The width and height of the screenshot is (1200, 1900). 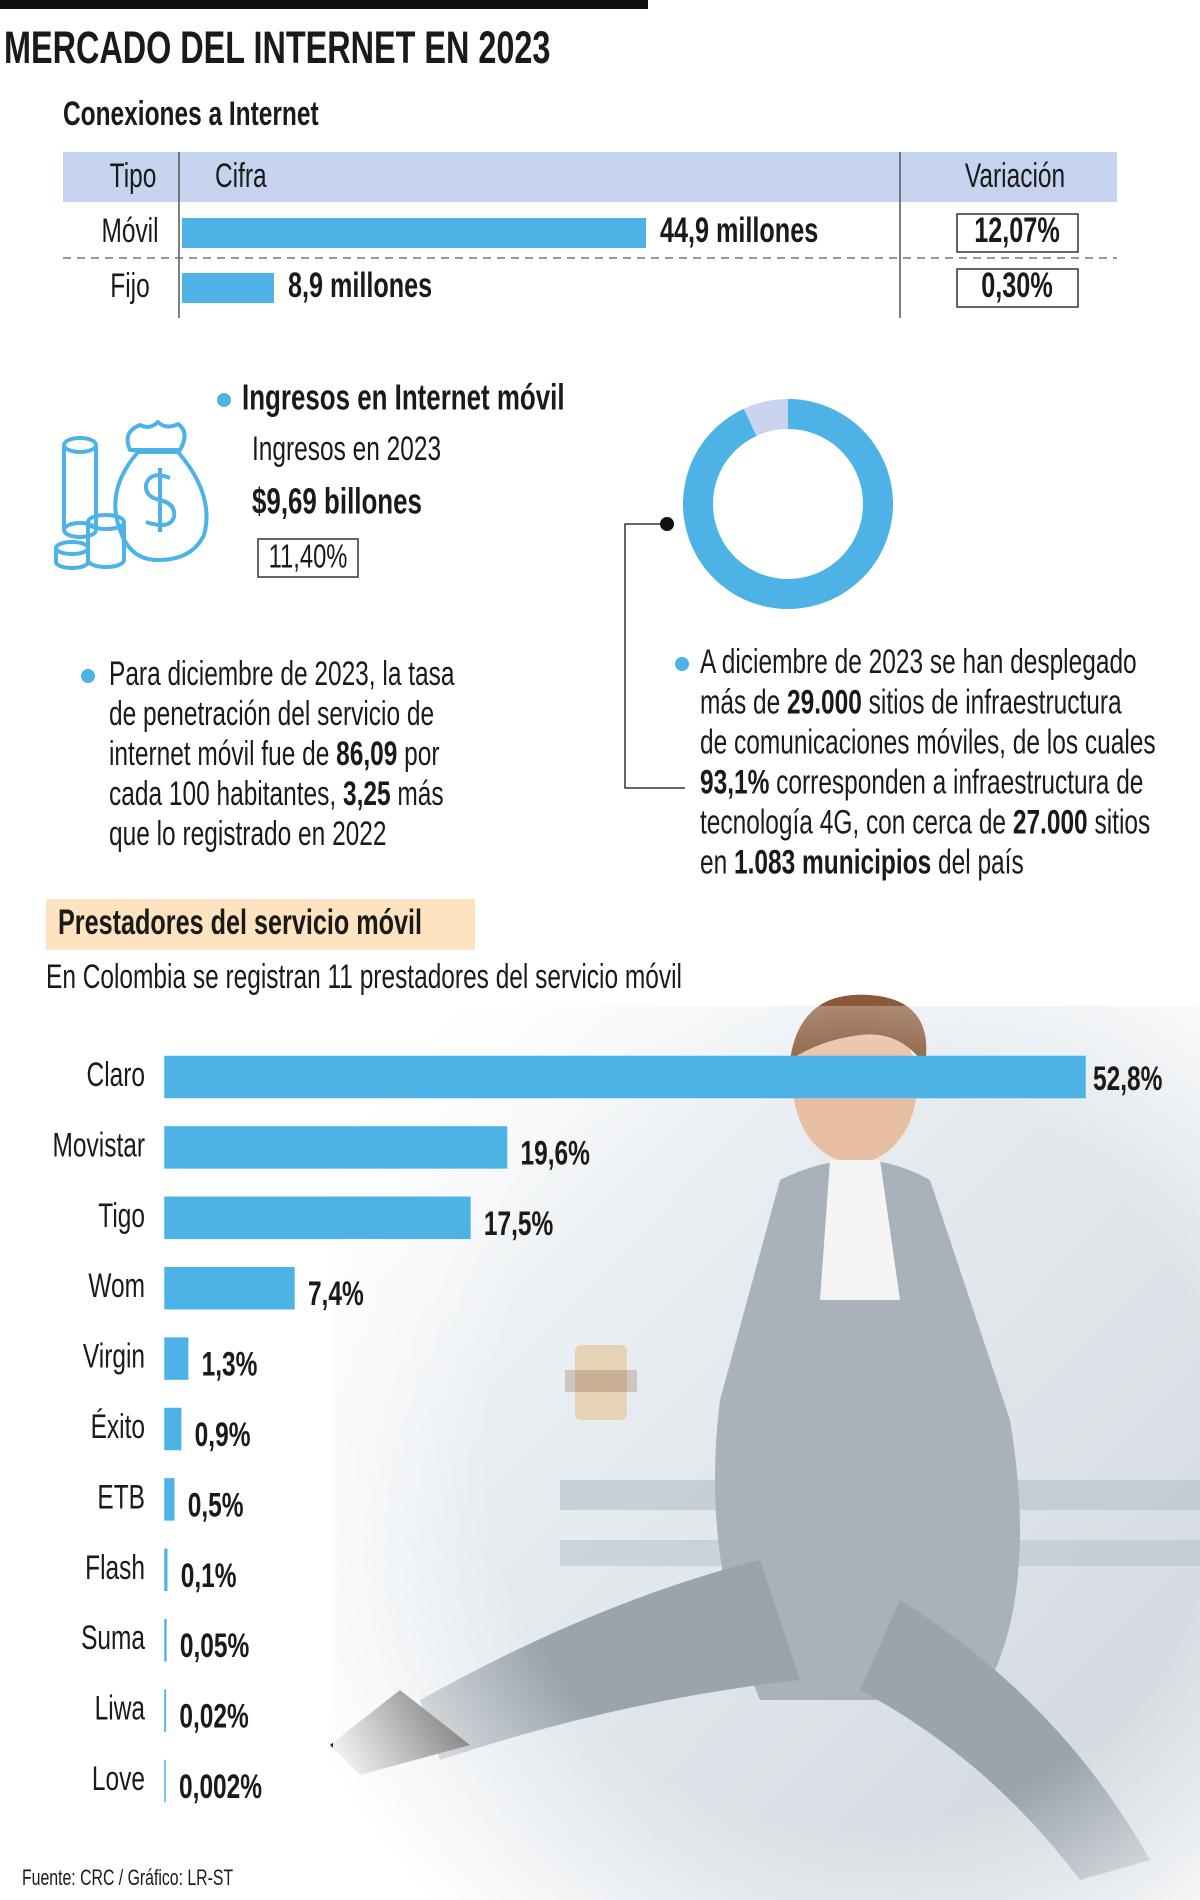 I want to click on value-label: 8,9 millones, so click(x=360, y=285).